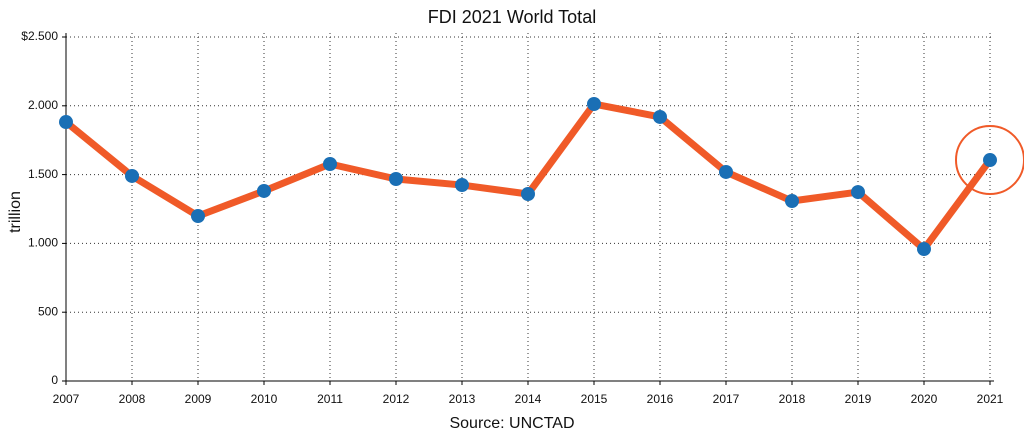 This screenshot has width=1024, height=444. I want to click on x-tick-label: 2017, so click(726, 399).